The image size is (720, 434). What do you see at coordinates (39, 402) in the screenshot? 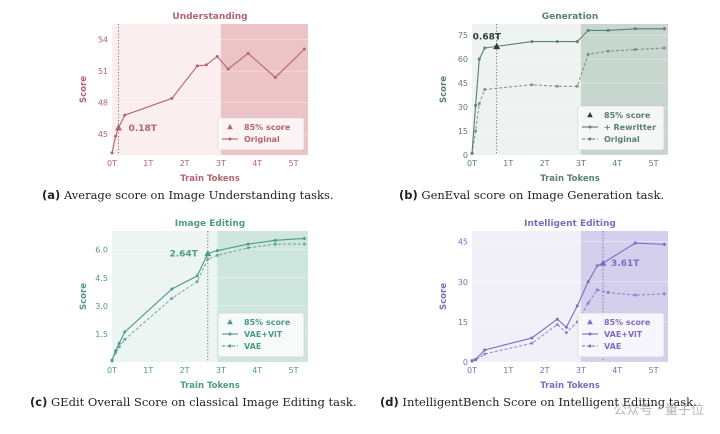
I see `caption-c-tag: (c)` at bounding box center [39, 402].